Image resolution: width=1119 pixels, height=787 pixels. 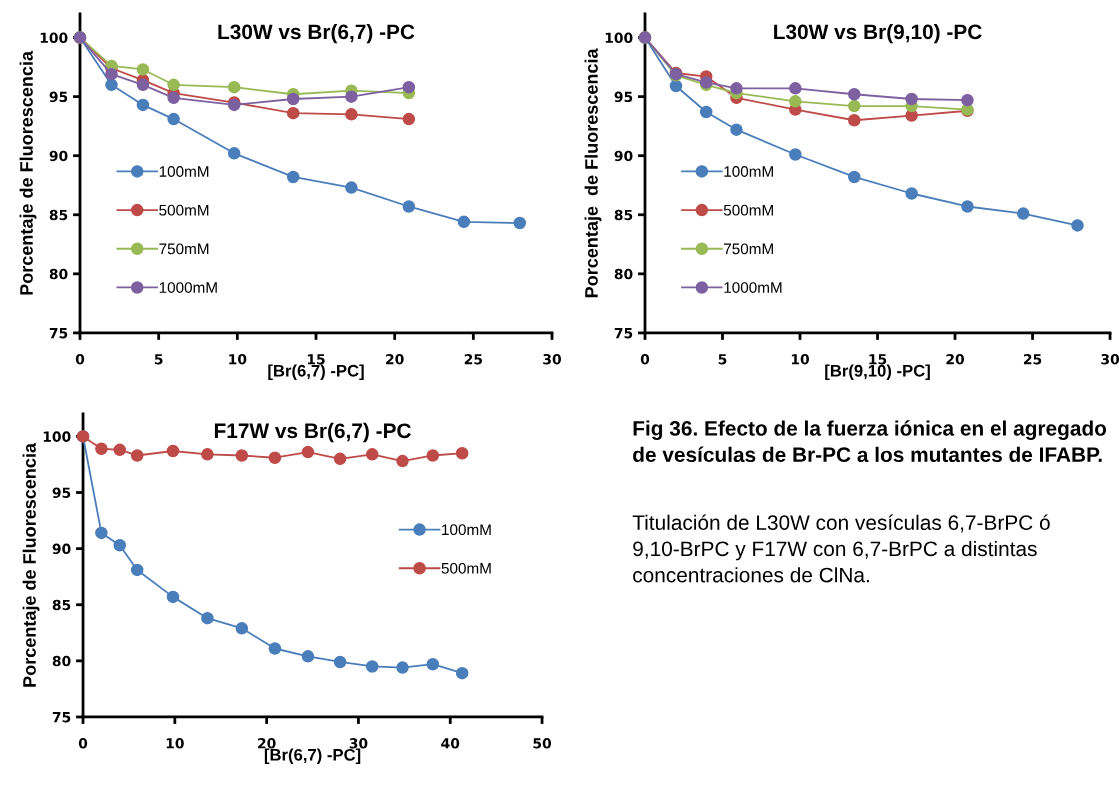 I want to click on text: Fig 36. Efecto de la fuerza iónica en el agregado de vesículas de Br-PC a los mutantes de IFABP., so click(x=870, y=441).